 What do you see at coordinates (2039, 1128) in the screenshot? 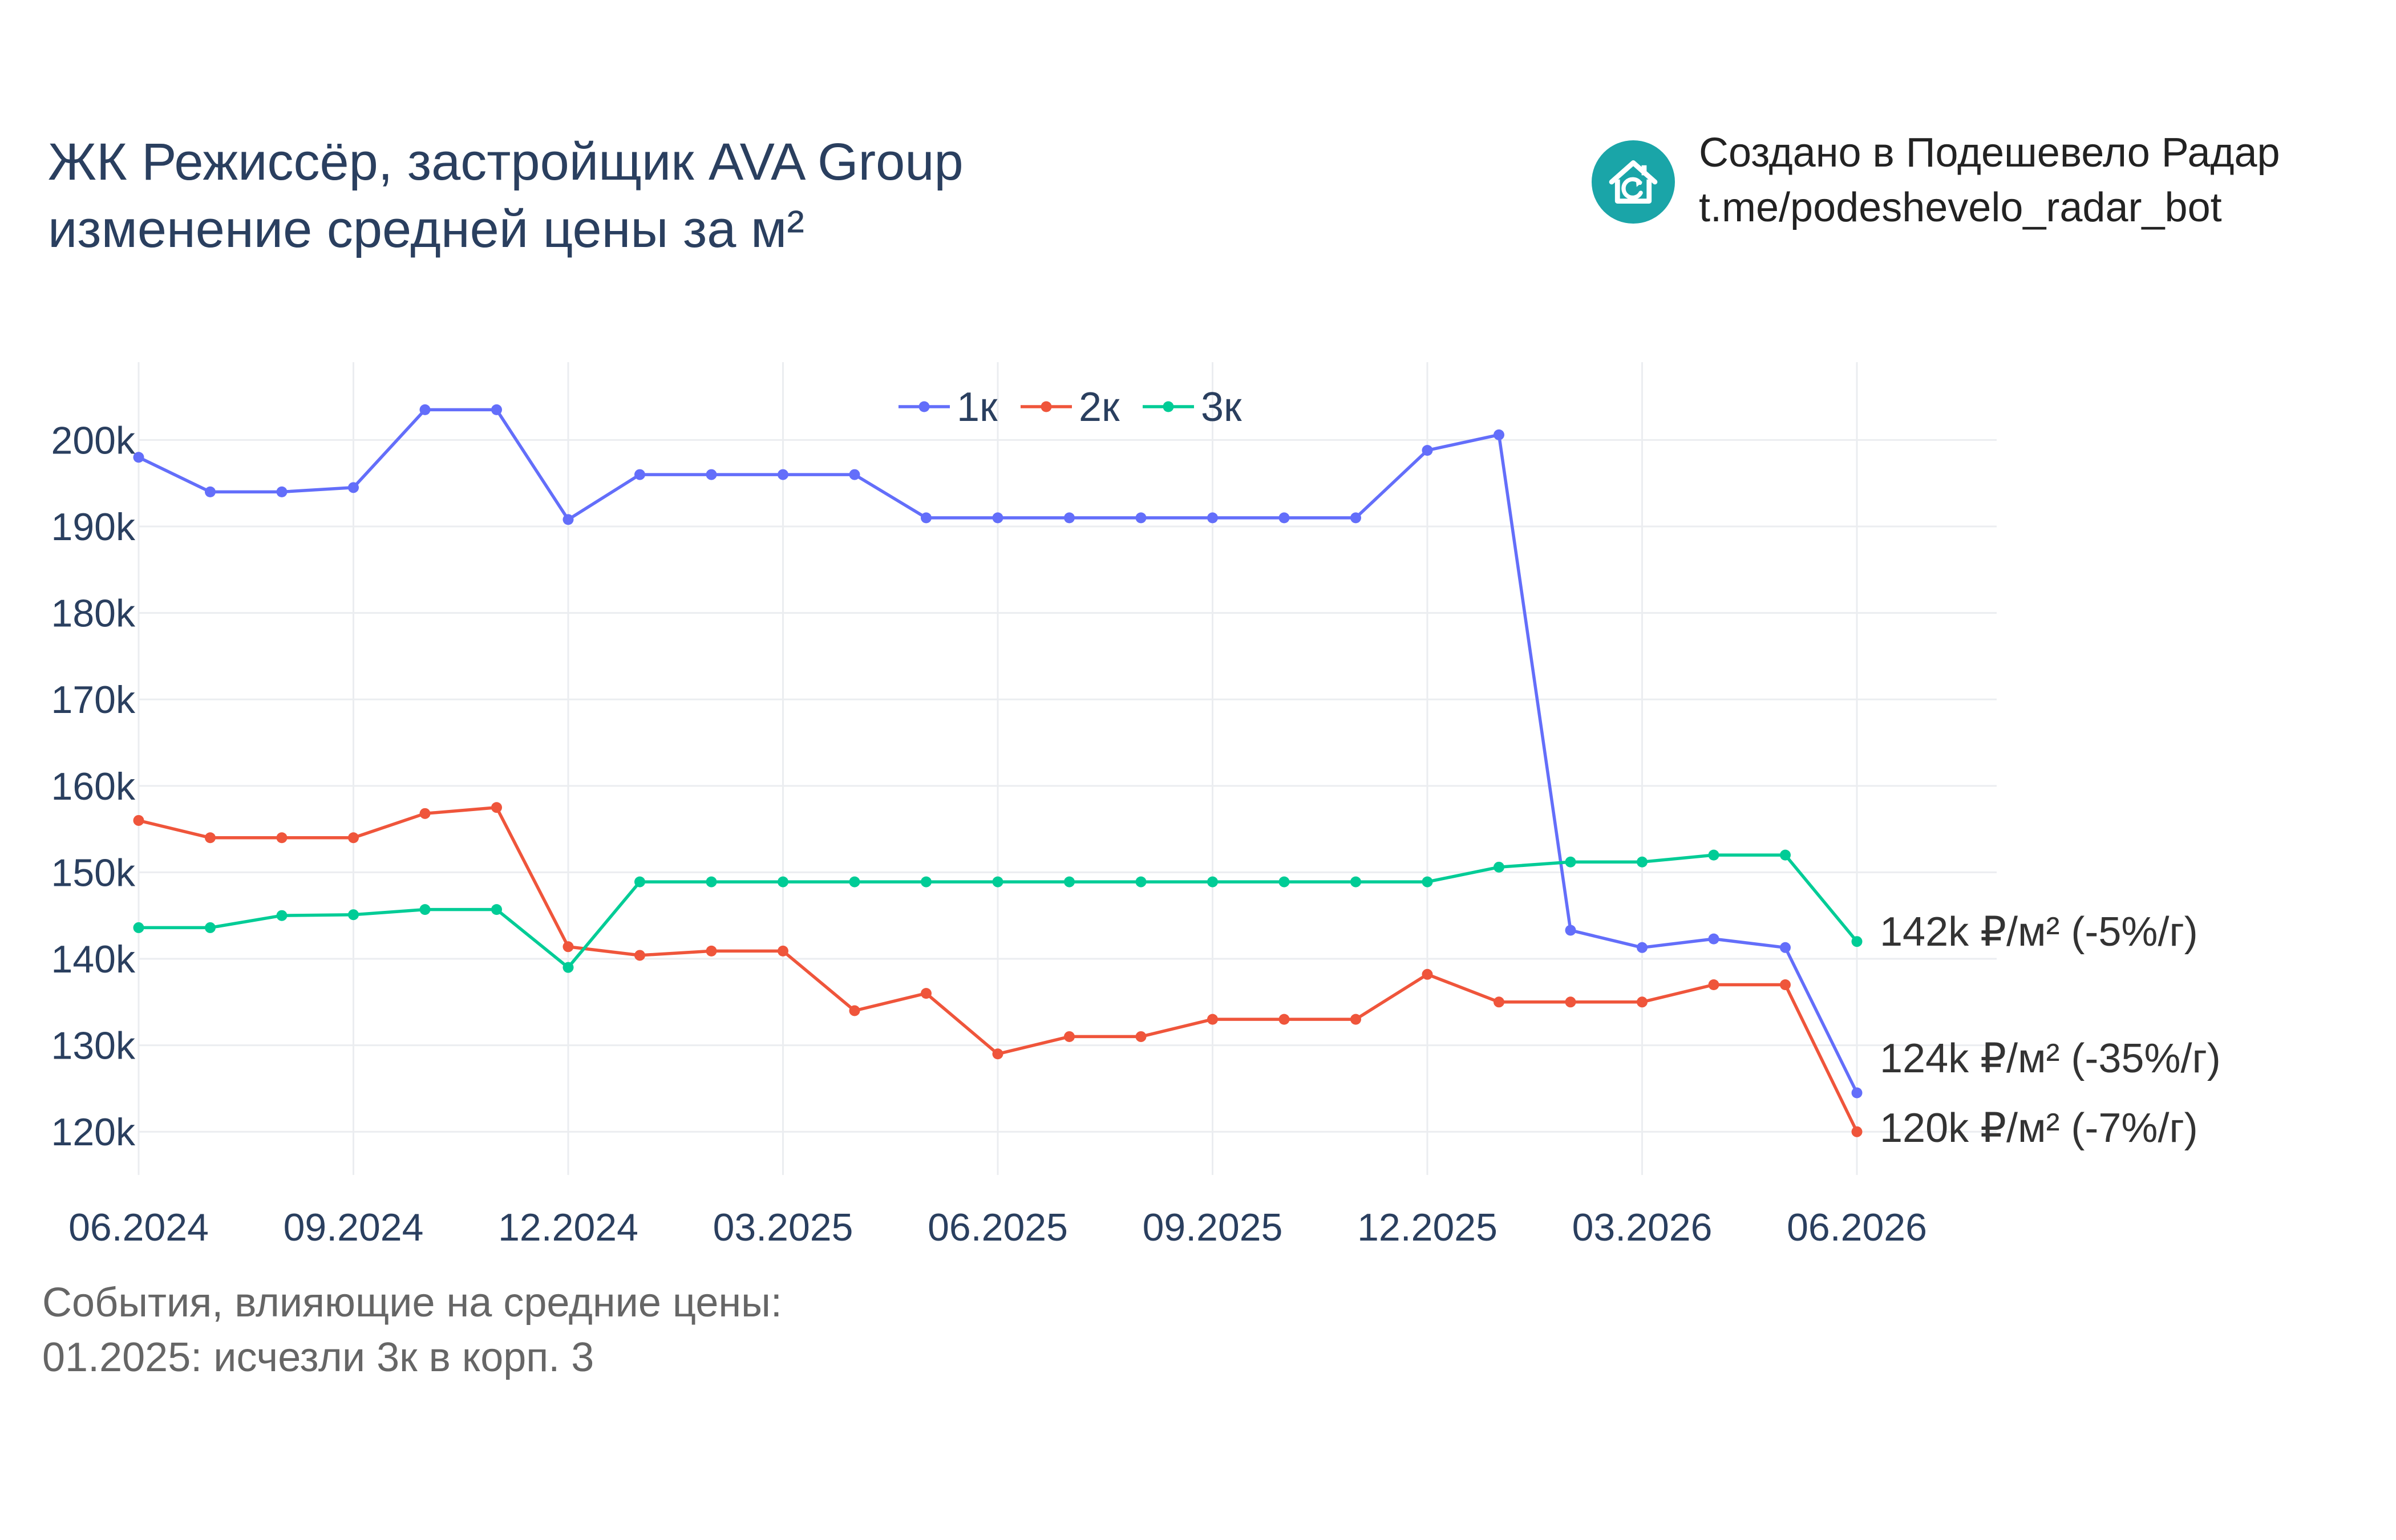
I see `end-label-2к: 120k ₽/м² (-7%/г)` at bounding box center [2039, 1128].